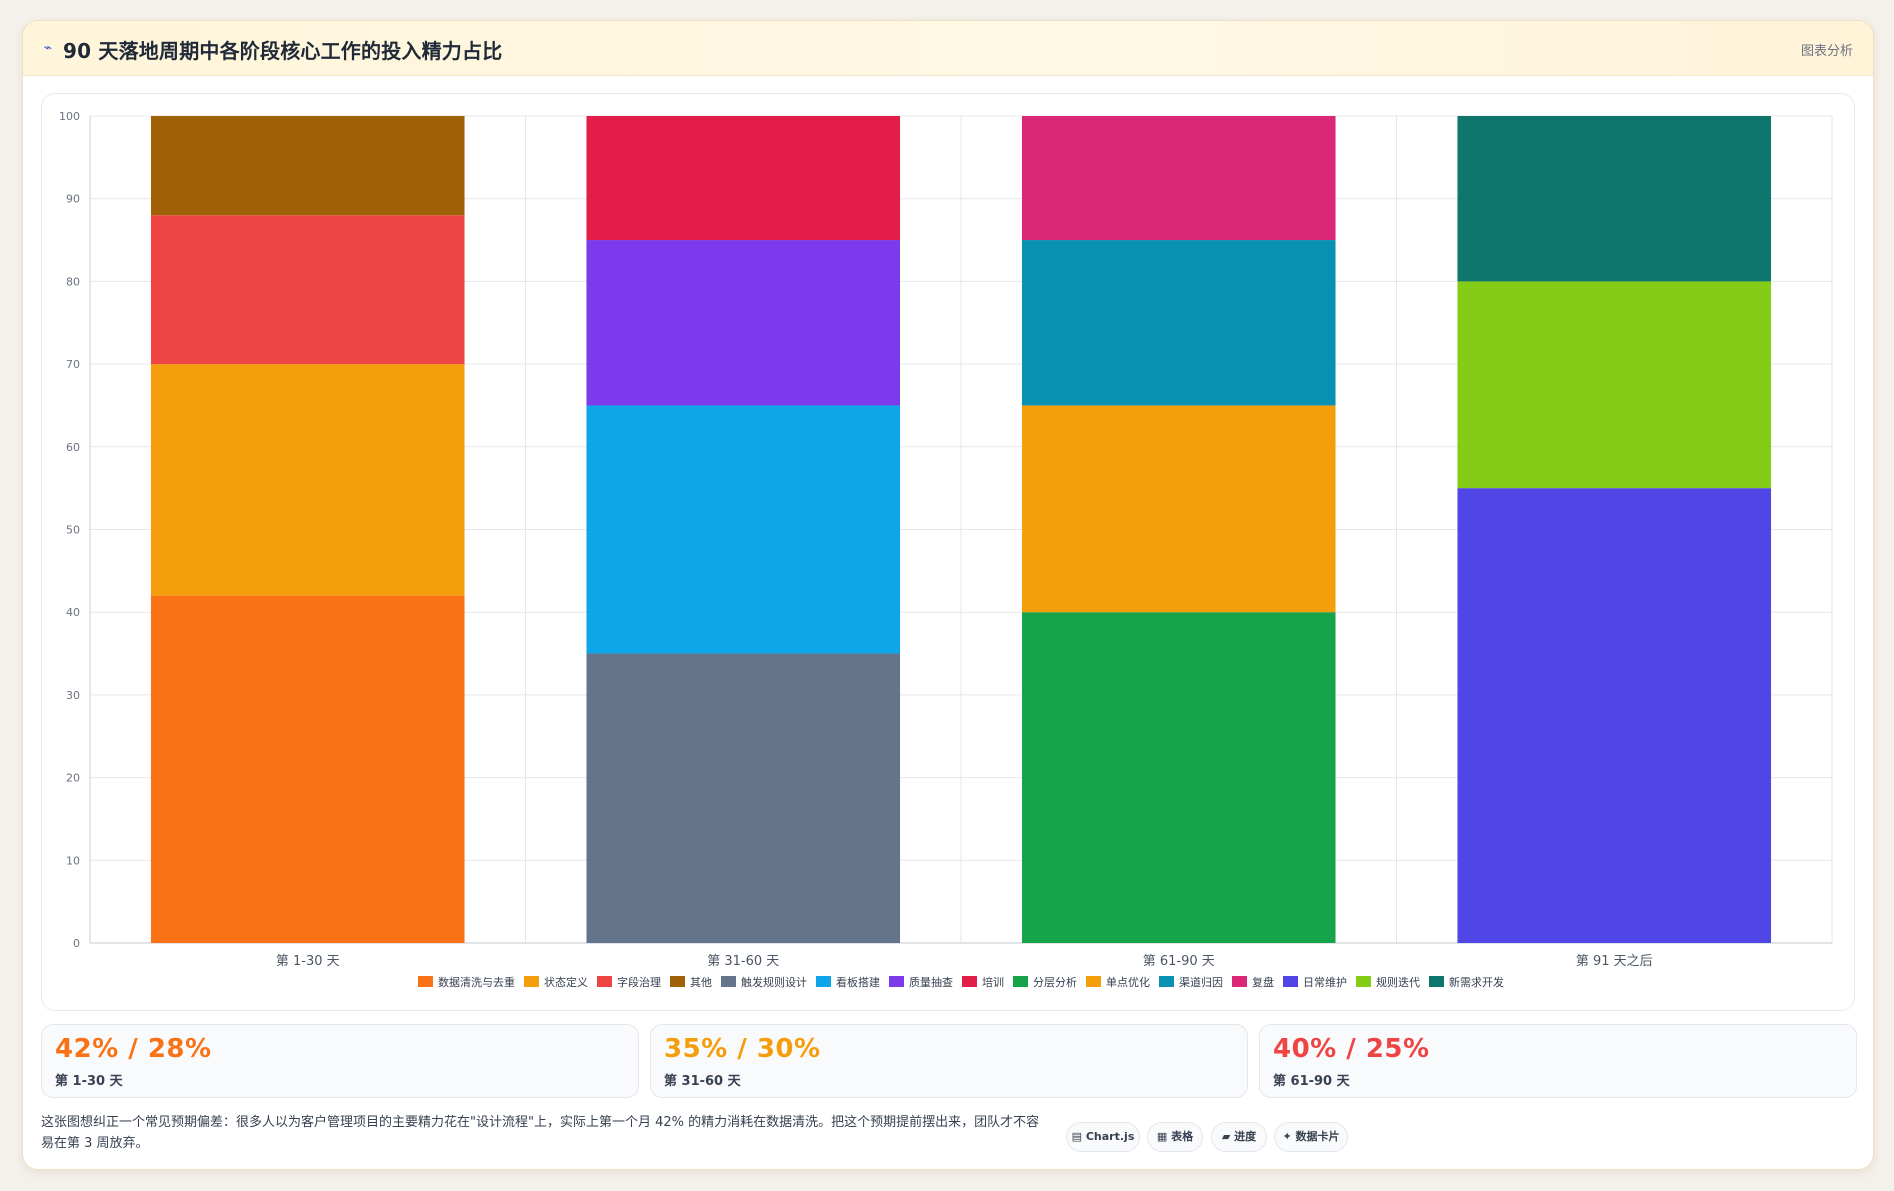 This screenshot has height=1191, width=1894. What do you see at coordinates (133, 1049) in the screenshot?
I see `stat-value: 42% / 28%` at bounding box center [133, 1049].